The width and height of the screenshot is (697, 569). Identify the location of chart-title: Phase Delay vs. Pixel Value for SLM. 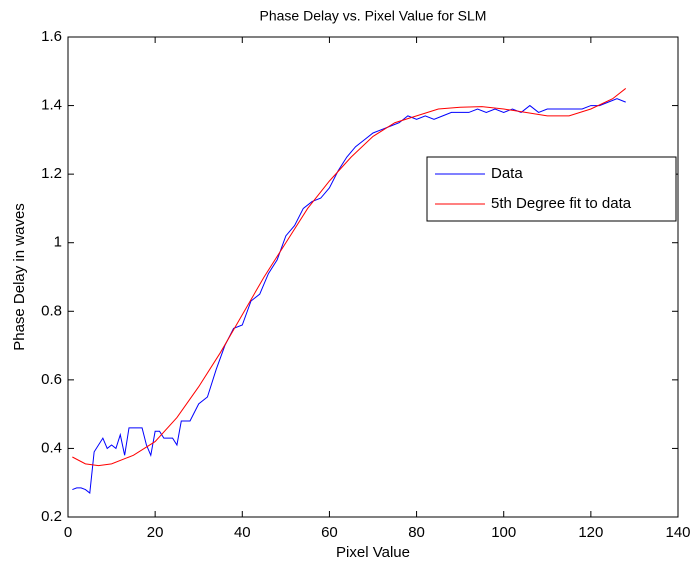
(373, 16).